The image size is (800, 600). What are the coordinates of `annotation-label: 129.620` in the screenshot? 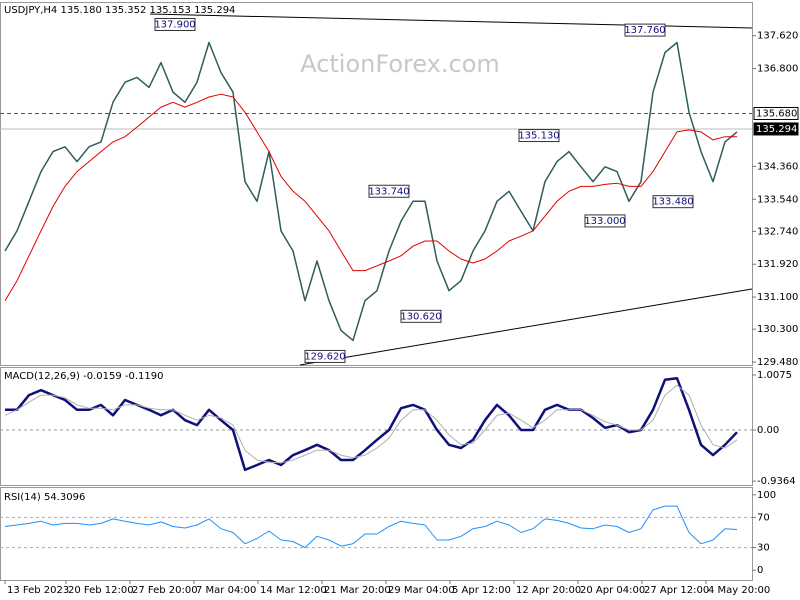 It's located at (324, 356).